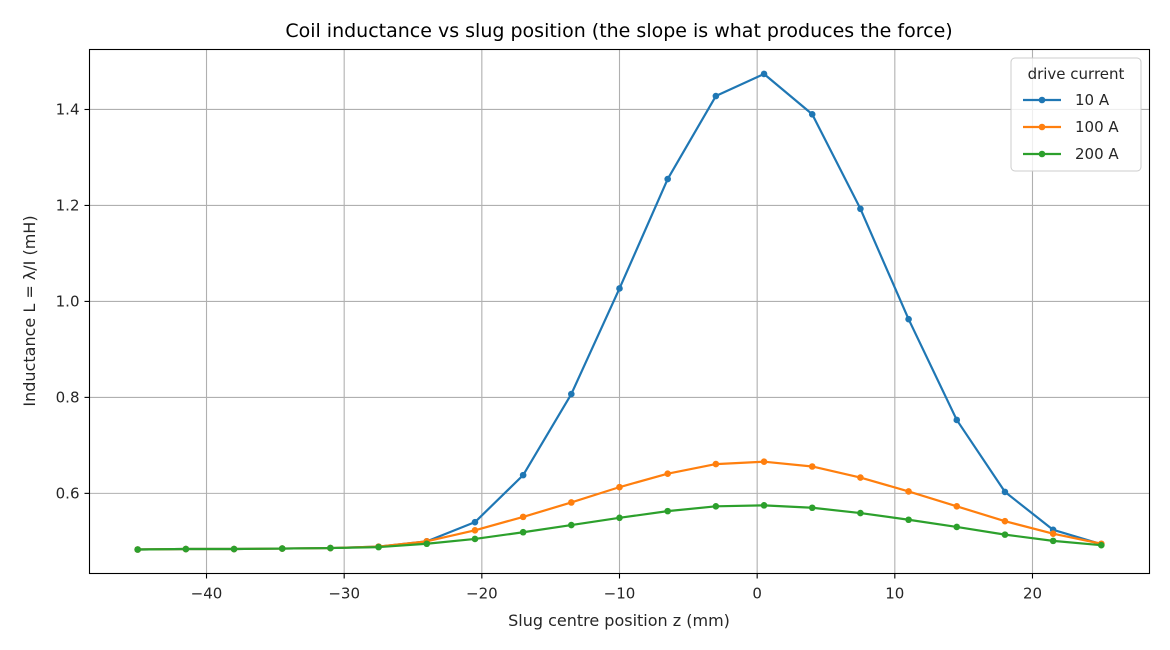 Image resolution: width=1170 pixels, height=650 pixels. What do you see at coordinates (894, 594) in the screenshot?
I see `x-tick-label: 10` at bounding box center [894, 594].